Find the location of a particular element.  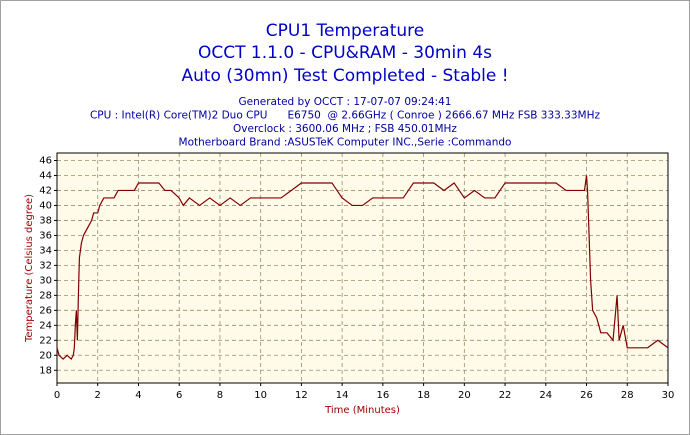

x-tick-label: 0 is located at coordinates (57, 395).